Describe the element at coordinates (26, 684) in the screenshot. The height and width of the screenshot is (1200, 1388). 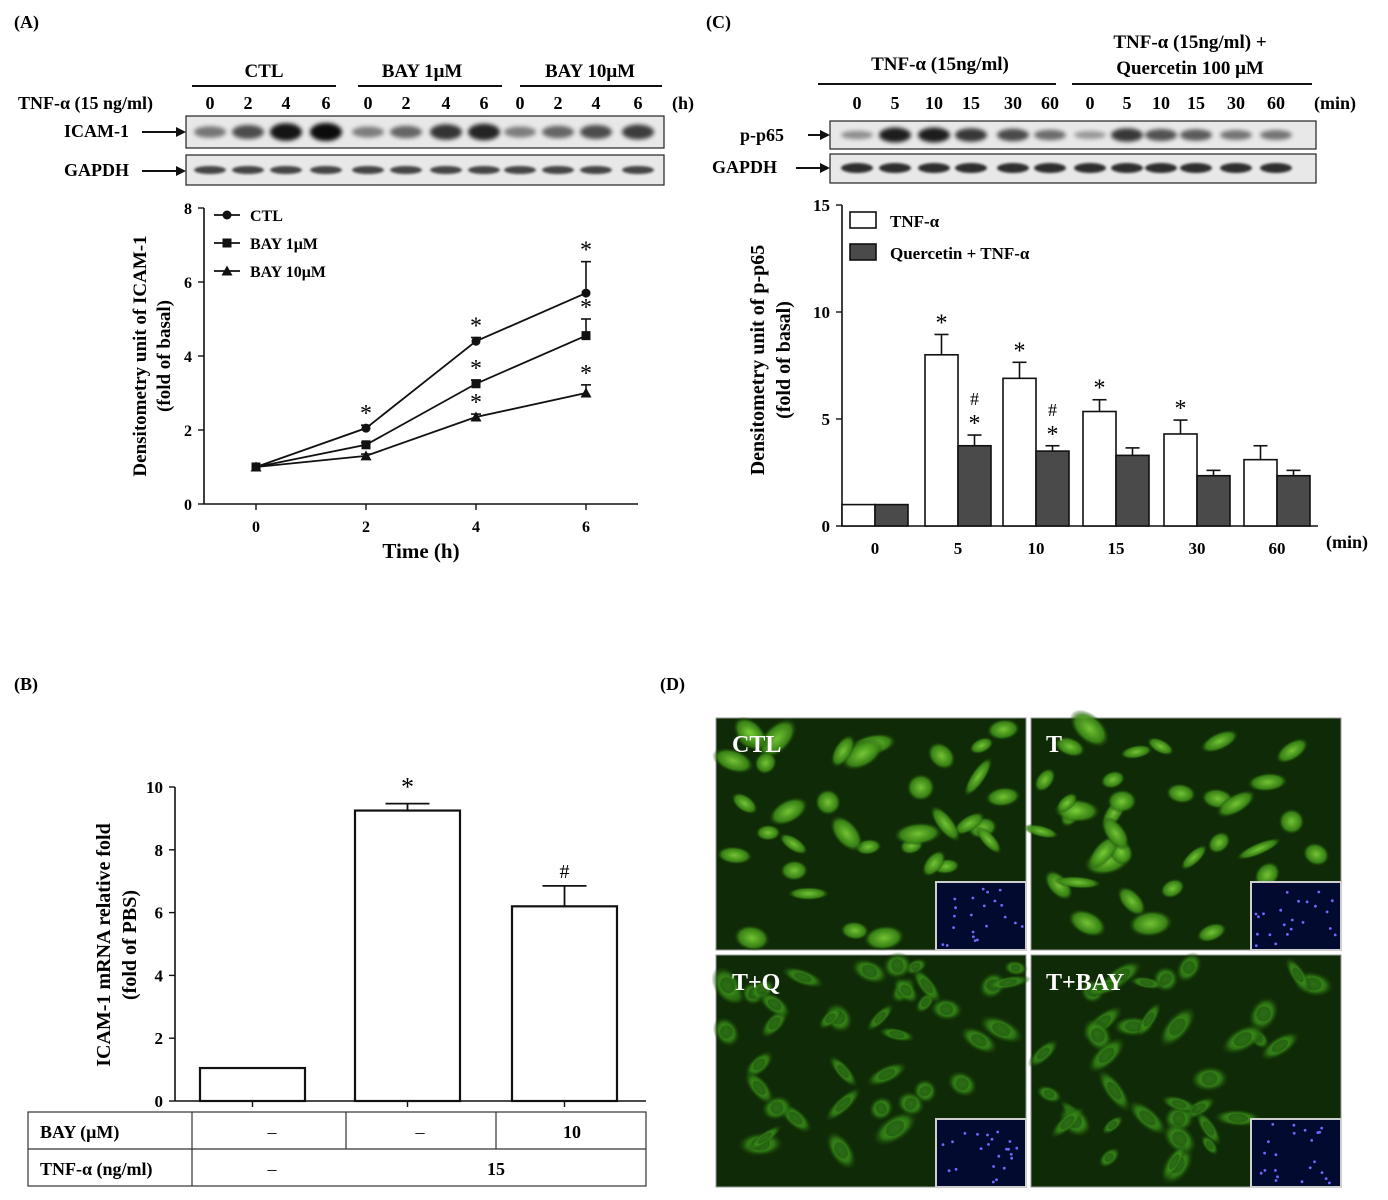
I see `panel-b-label: (B)` at that location.